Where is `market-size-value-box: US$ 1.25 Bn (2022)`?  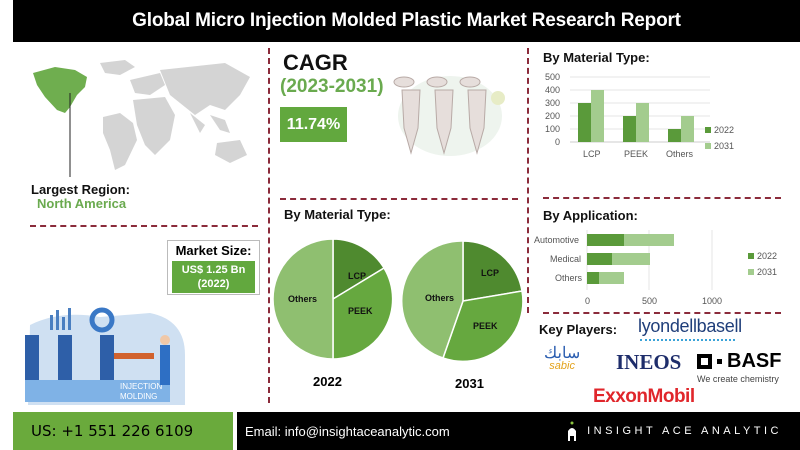 market-size-value-box: US$ 1.25 Bn (2022) is located at coordinates (213, 277).